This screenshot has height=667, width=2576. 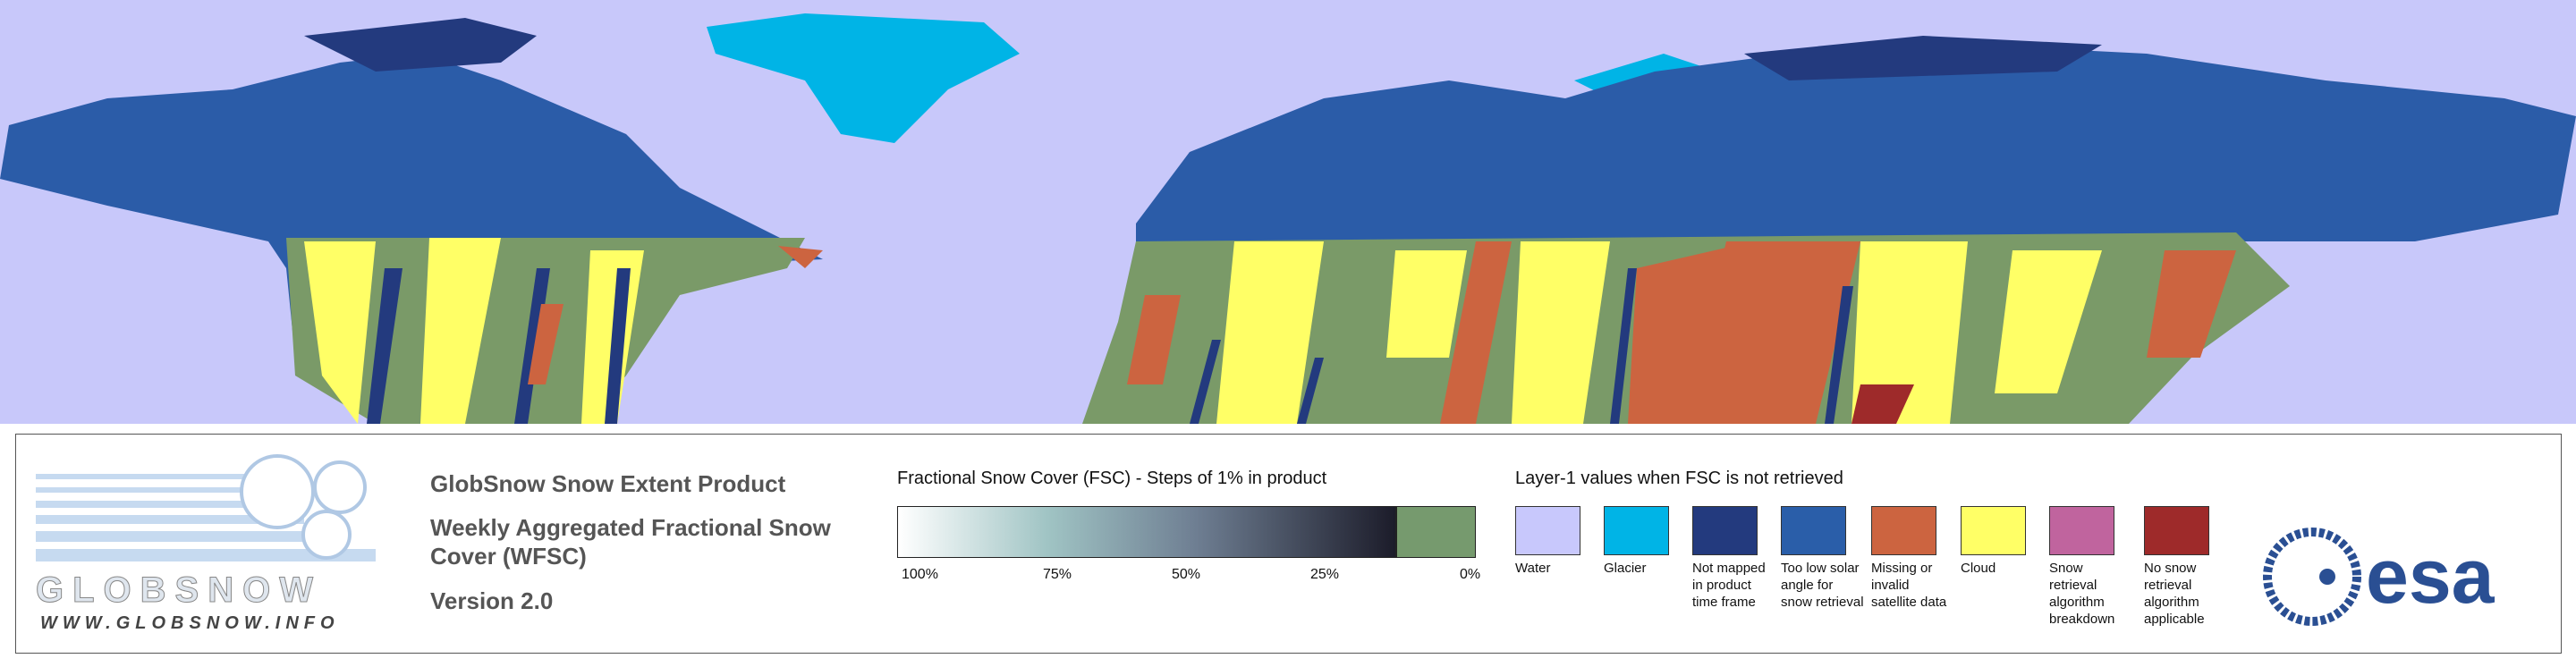 What do you see at coordinates (920, 574) in the screenshot?
I see `fsc-tick-label: 100%` at bounding box center [920, 574].